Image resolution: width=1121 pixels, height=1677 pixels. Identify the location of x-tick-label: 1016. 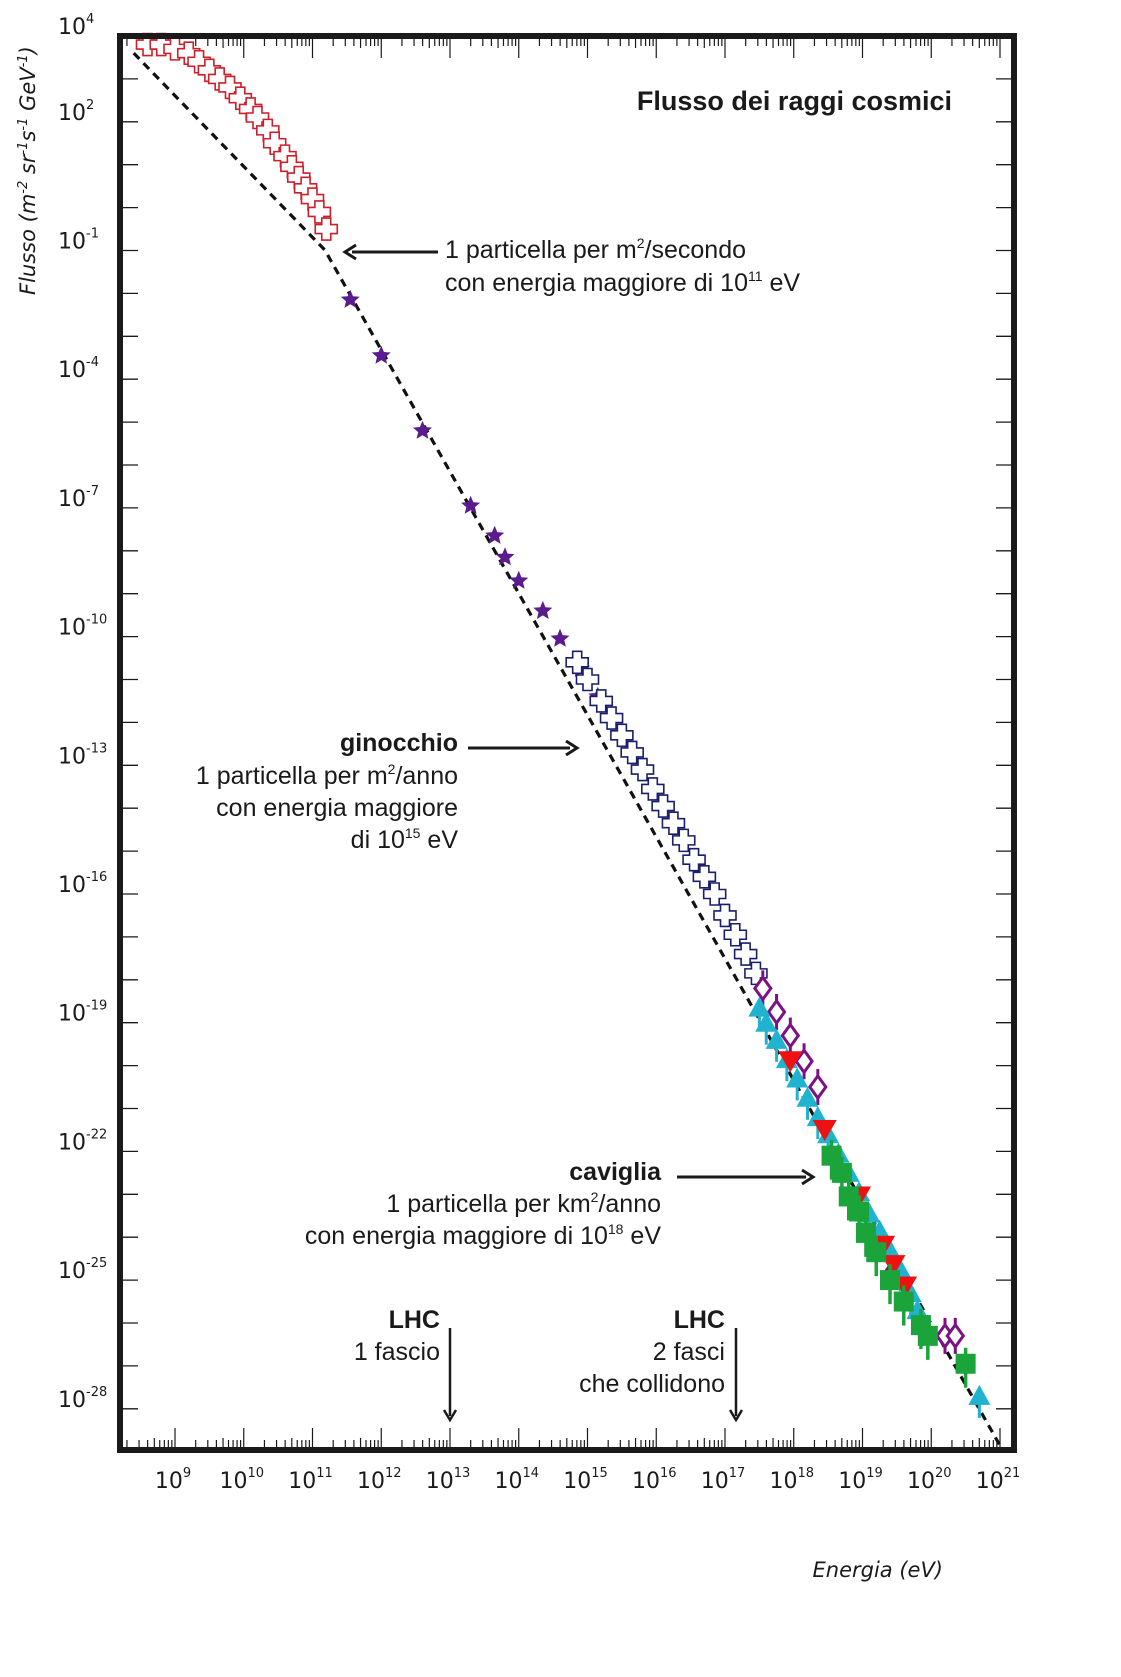
(654, 1480).